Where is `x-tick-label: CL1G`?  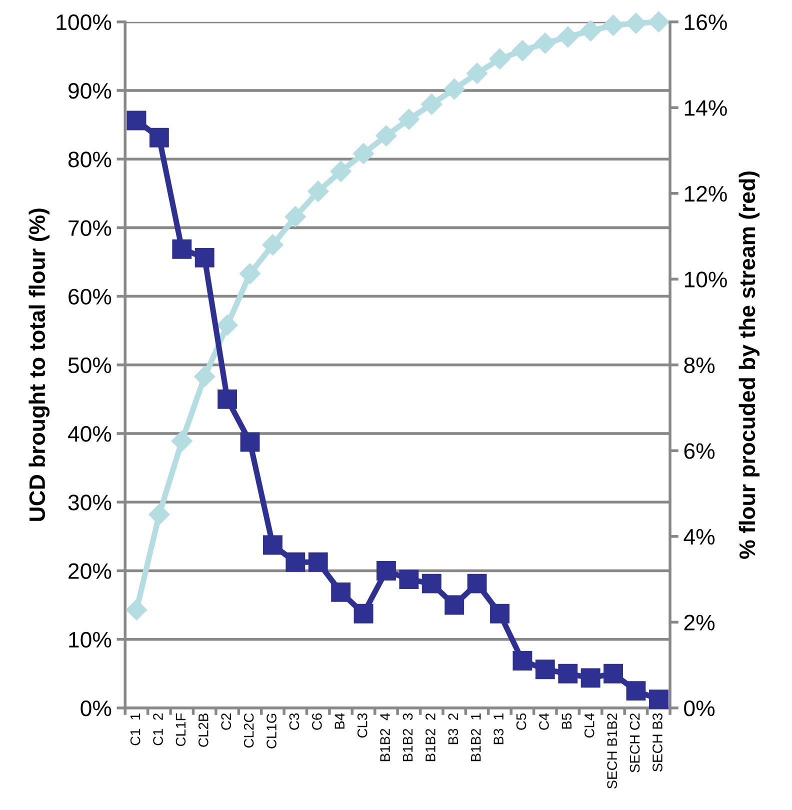 x-tick-label: CL1G is located at coordinates (271, 731).